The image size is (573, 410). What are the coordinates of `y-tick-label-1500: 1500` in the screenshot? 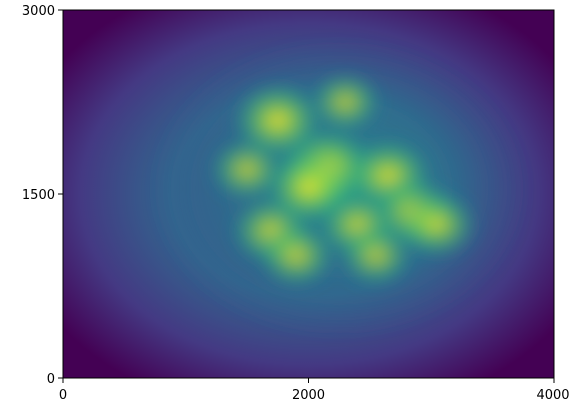 It's located at (38, 195).